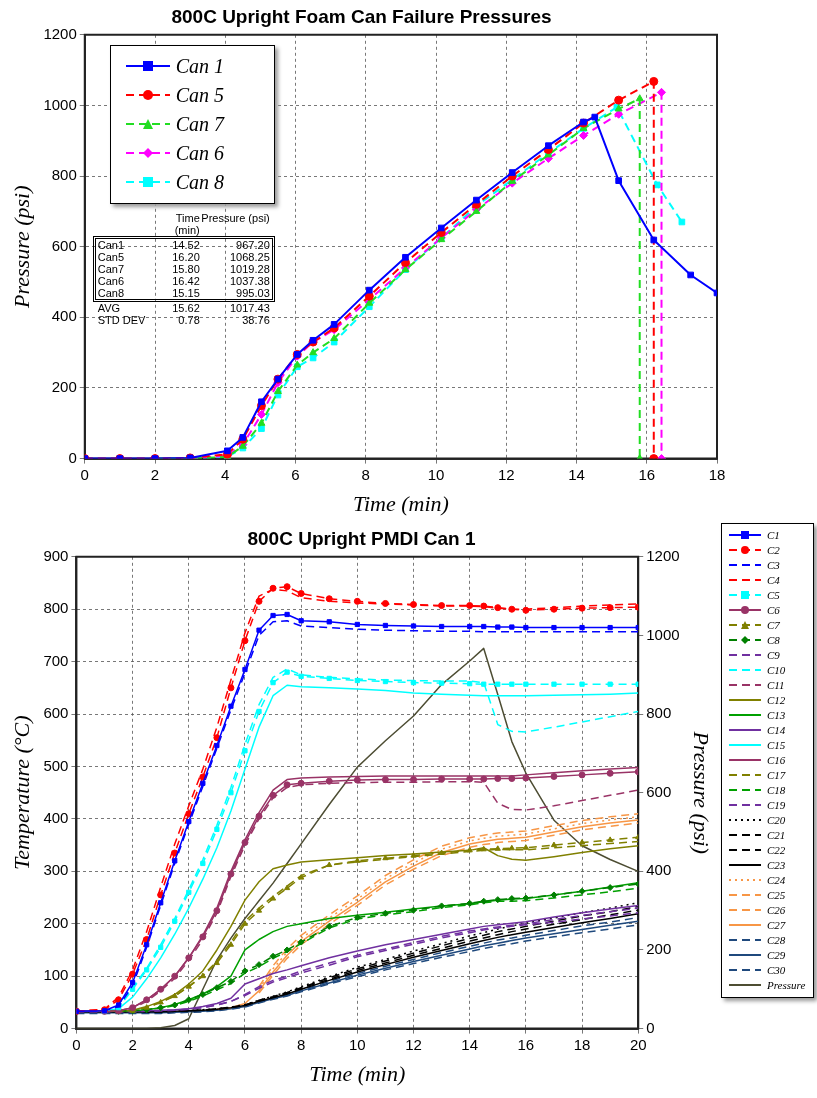 This screenshot has height=1098, width=817. Describe the element at coordinates (56, 555) in the screenshot. I see `y-tick-label: 900` at that location.